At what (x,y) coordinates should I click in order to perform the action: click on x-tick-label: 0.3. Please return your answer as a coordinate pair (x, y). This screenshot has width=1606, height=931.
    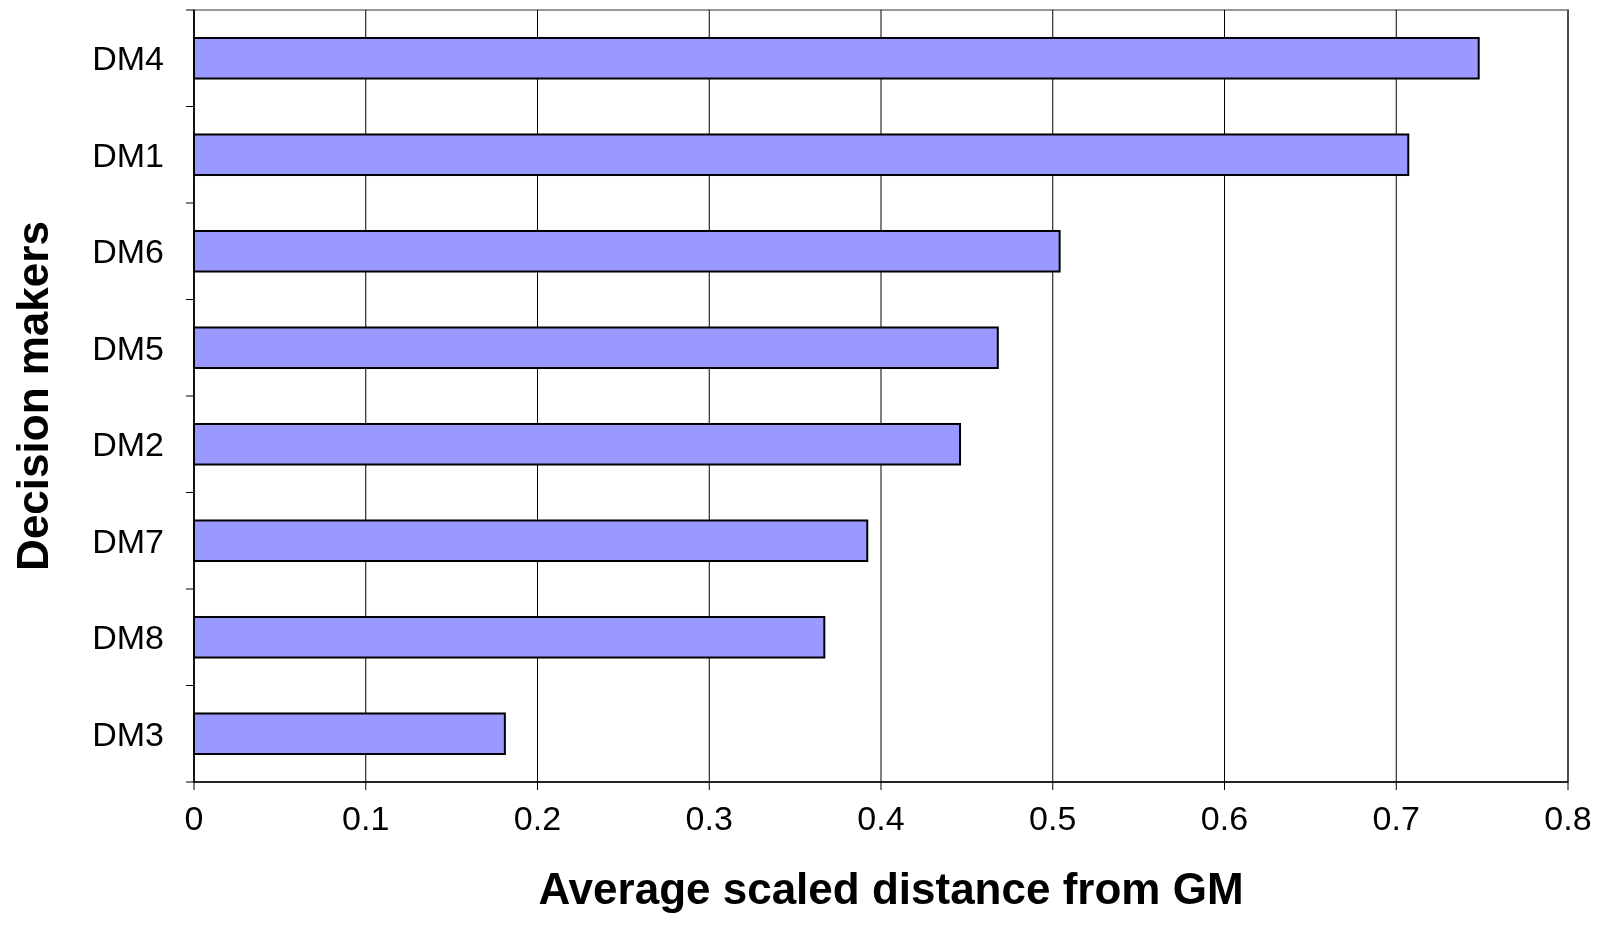
    Looking at the image, I should click on (709, 818).